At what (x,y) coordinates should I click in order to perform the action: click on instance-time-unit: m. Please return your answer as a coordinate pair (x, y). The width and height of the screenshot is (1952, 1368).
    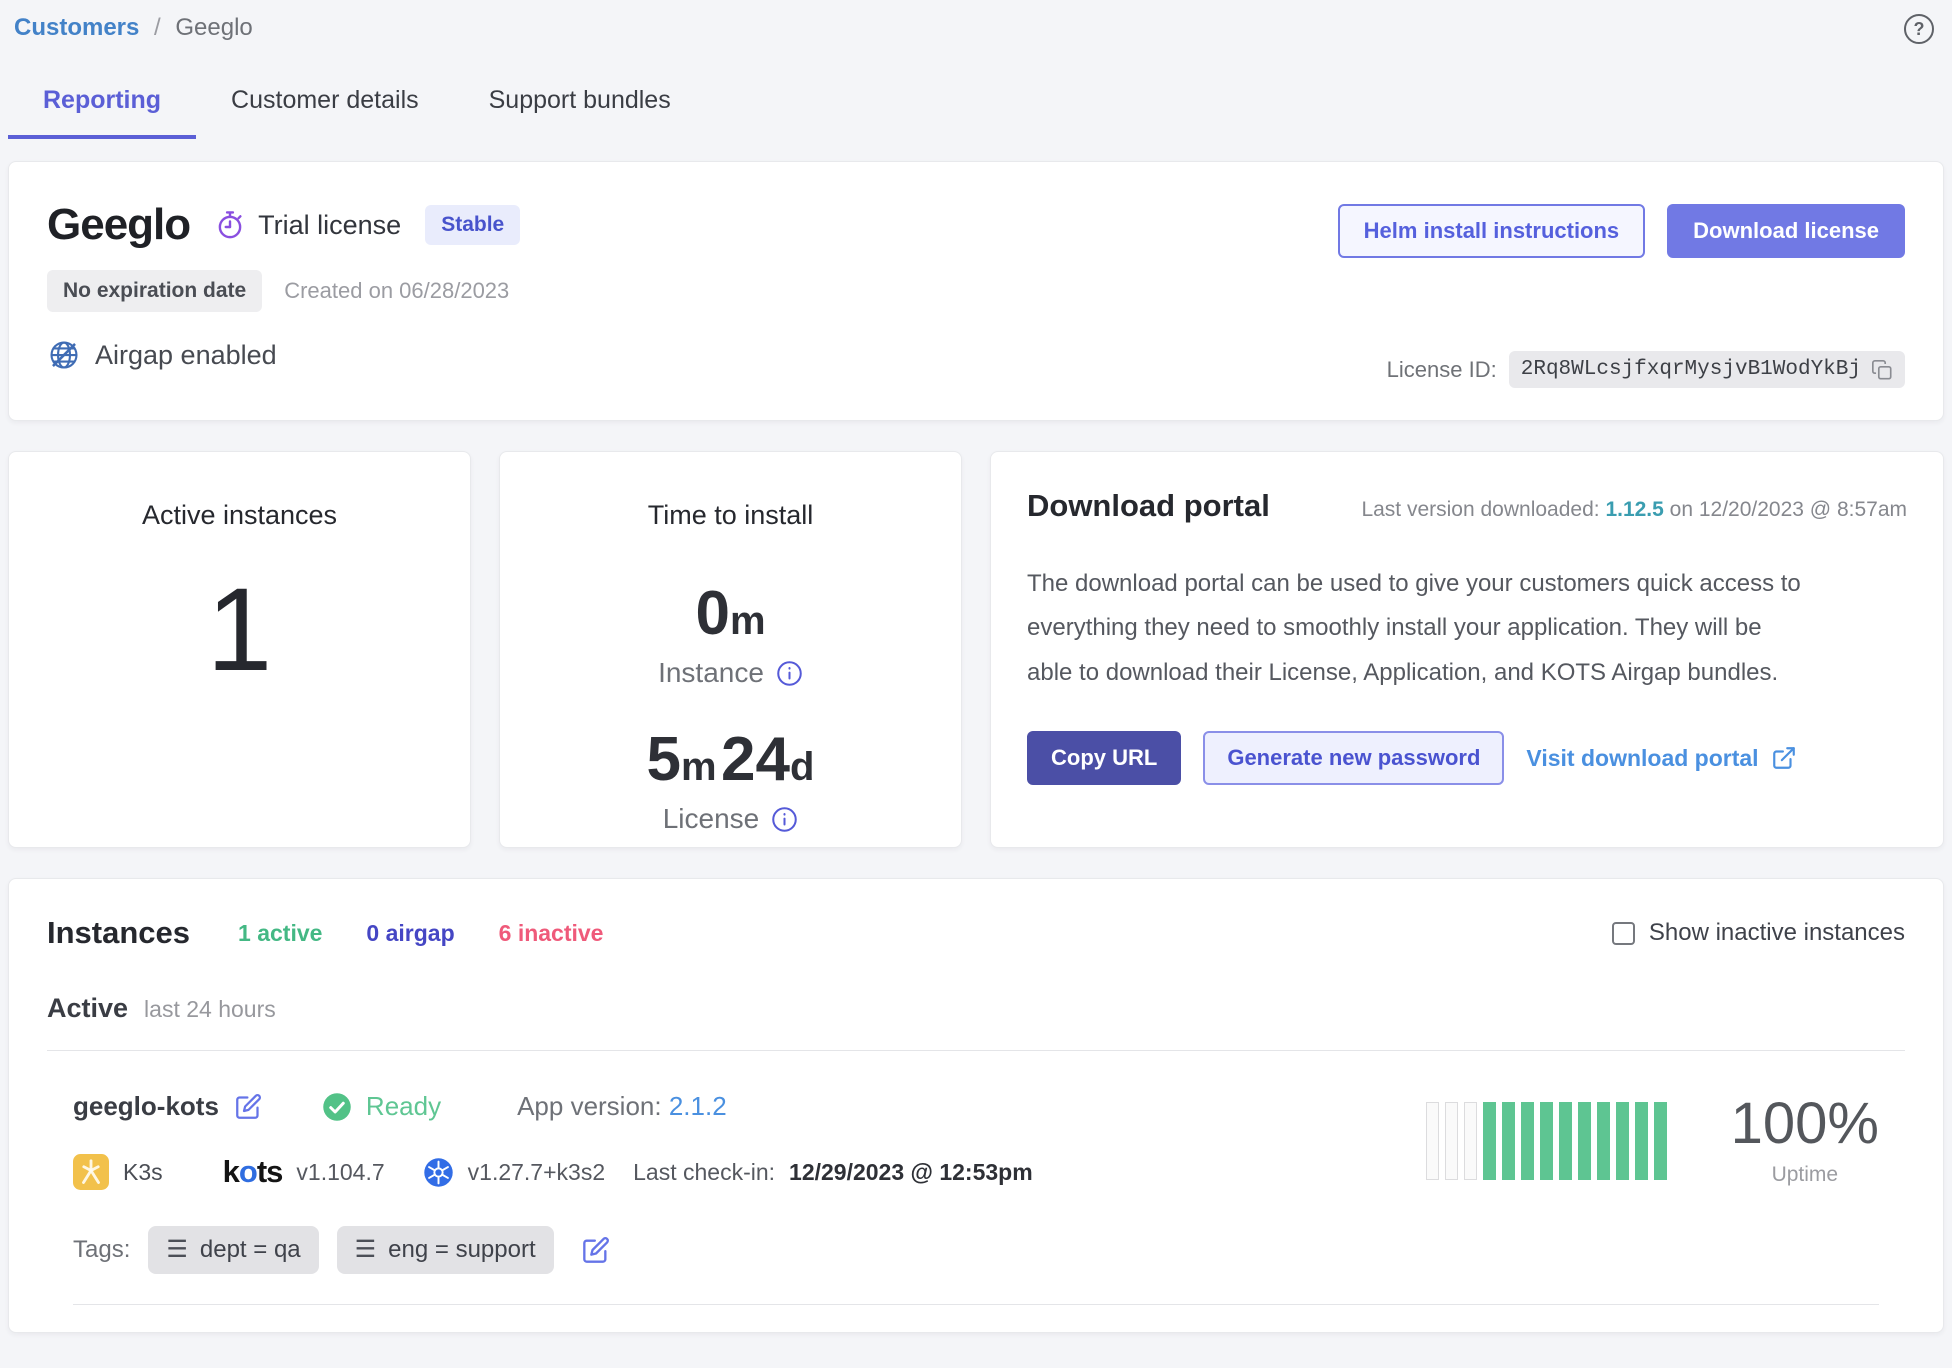
    Looking at the image, I should click on (747, 621).